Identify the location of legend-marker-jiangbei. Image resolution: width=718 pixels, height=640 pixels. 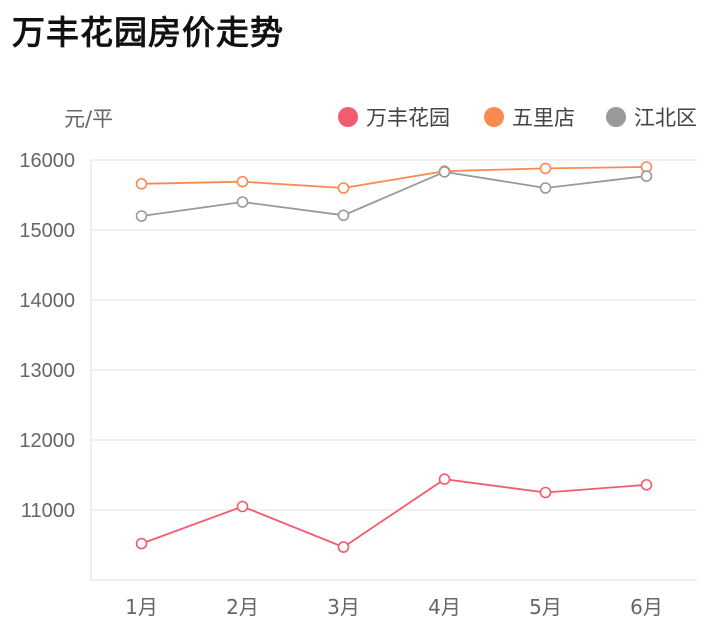
(616, 117).